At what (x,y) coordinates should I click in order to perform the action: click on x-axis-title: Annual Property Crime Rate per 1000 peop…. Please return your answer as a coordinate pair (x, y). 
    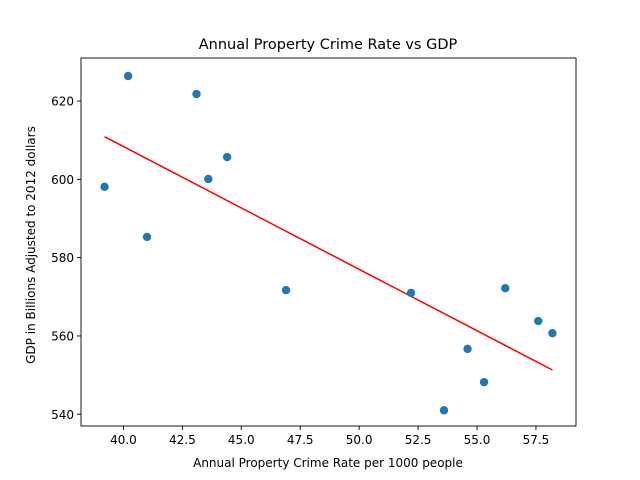
    Looking at the image, I should click on (328, 463).